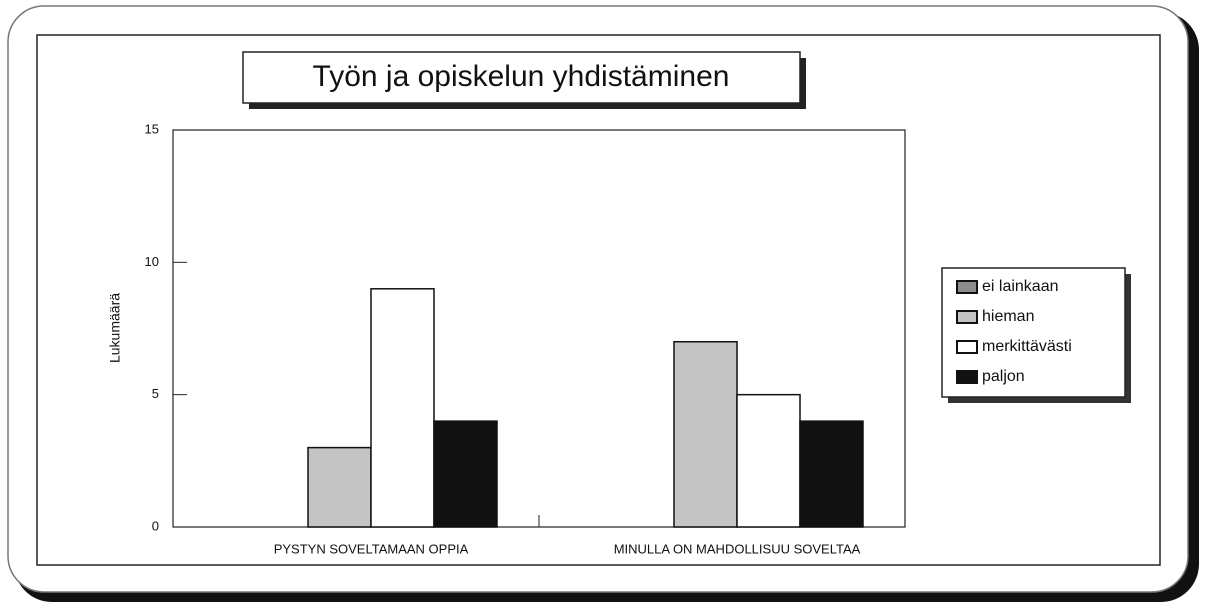  What do you see at coordinates (152, 128) in the screenshot?
I see `y-tick-label: 15` at bounding box center [152, 128].